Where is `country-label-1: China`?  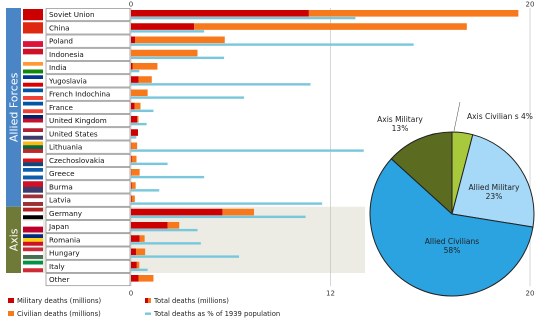
country-label-1: China is located at coordinates (59, 27).